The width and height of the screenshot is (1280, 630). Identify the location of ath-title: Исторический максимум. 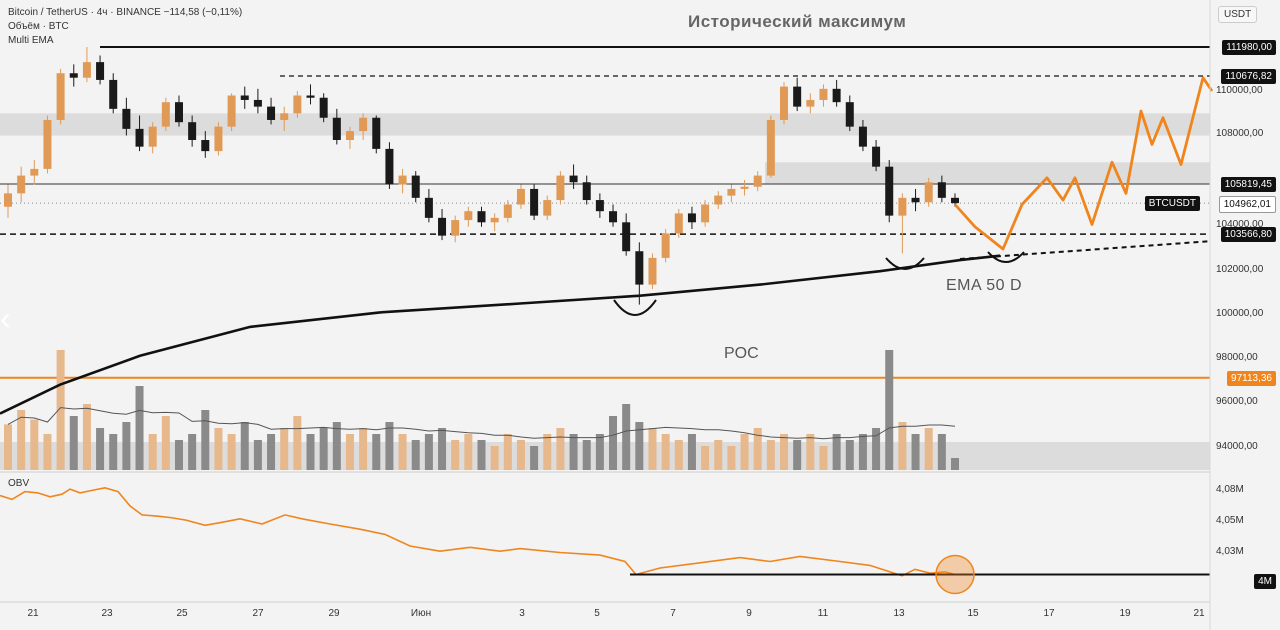
(797, 21).